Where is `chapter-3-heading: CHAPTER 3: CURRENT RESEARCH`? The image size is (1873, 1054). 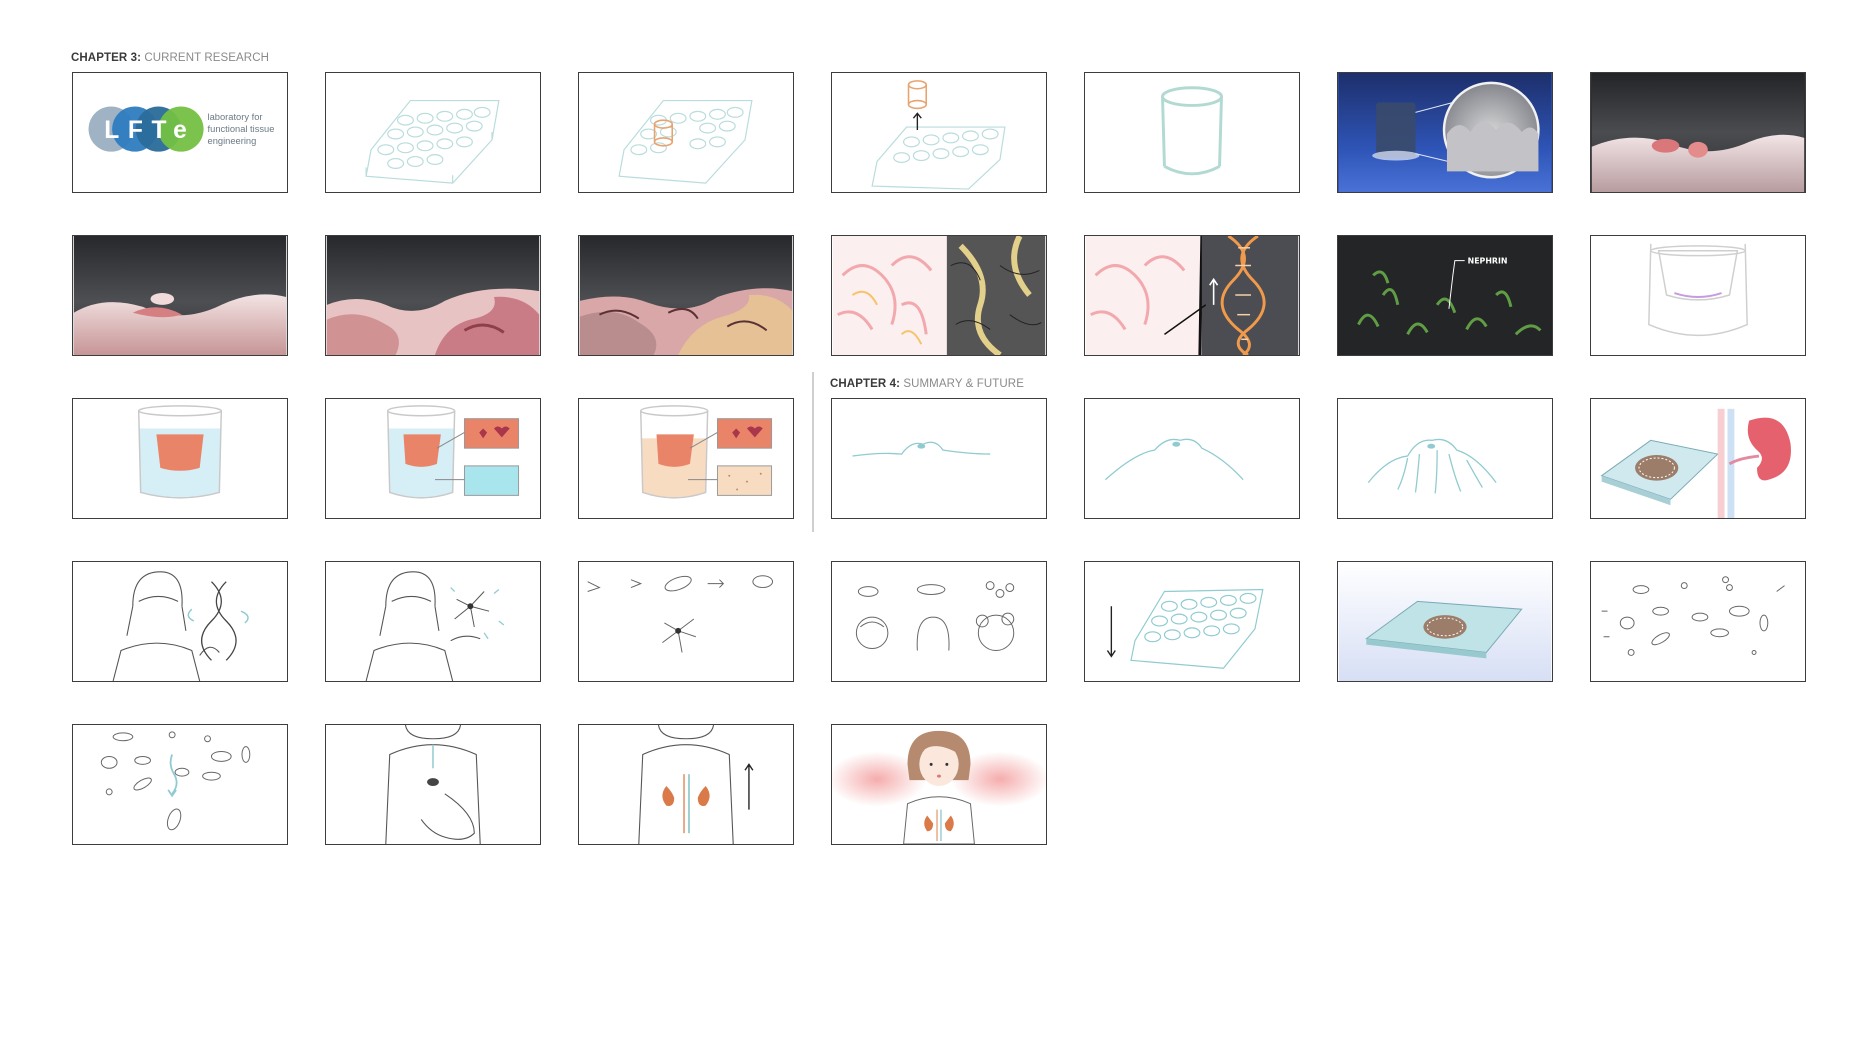
chapter-3-heading: CHAPTER 3: CURRENT RESEARCH is located at coordinates (170, 58).